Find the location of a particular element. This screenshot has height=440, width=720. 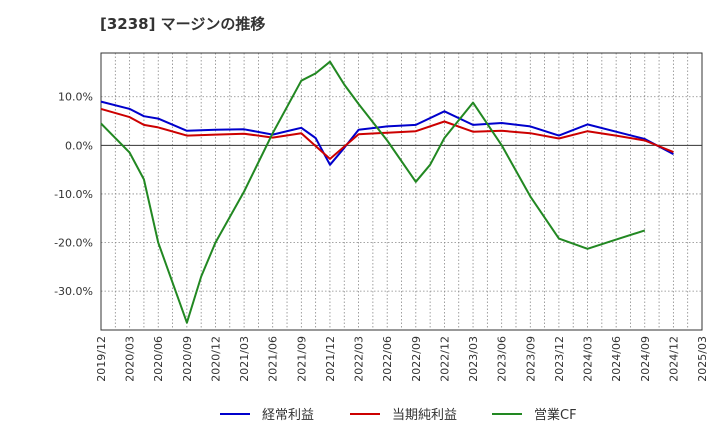

legend-label-2: 営業CF is located at coordinates (555, 415).